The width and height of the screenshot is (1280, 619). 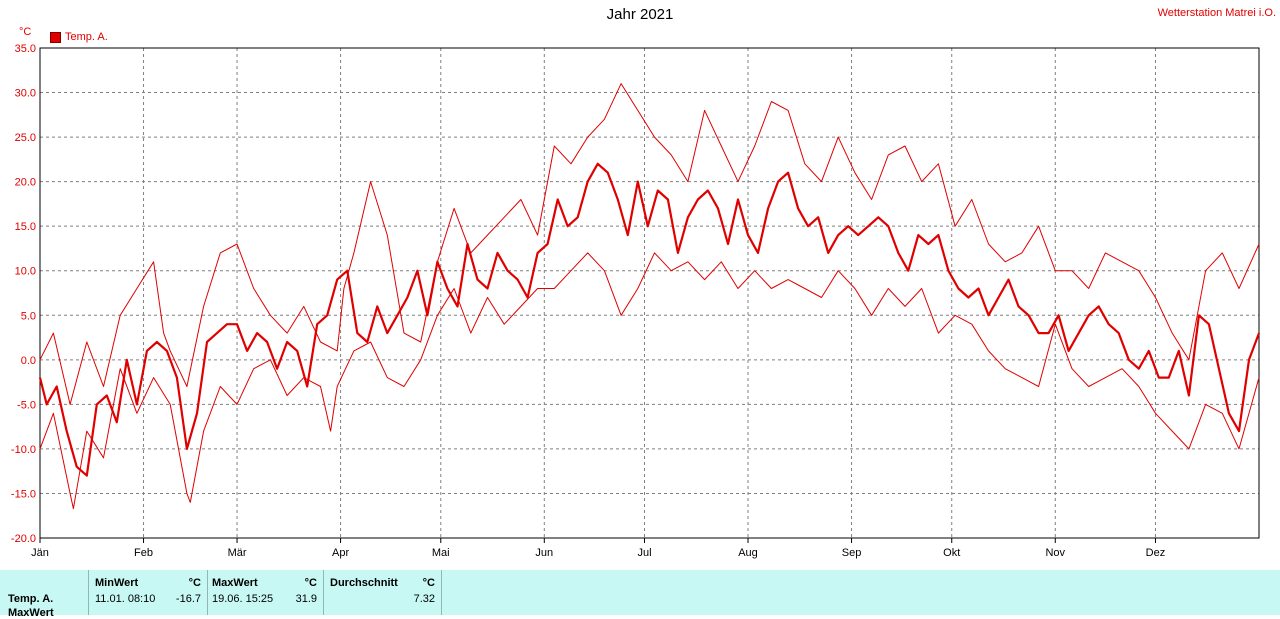 What do you see at coordinates (383, 592) in the screenshot?
I see `average-column: Durchschnitt °C 7.32` at bounding box center [383, 592].